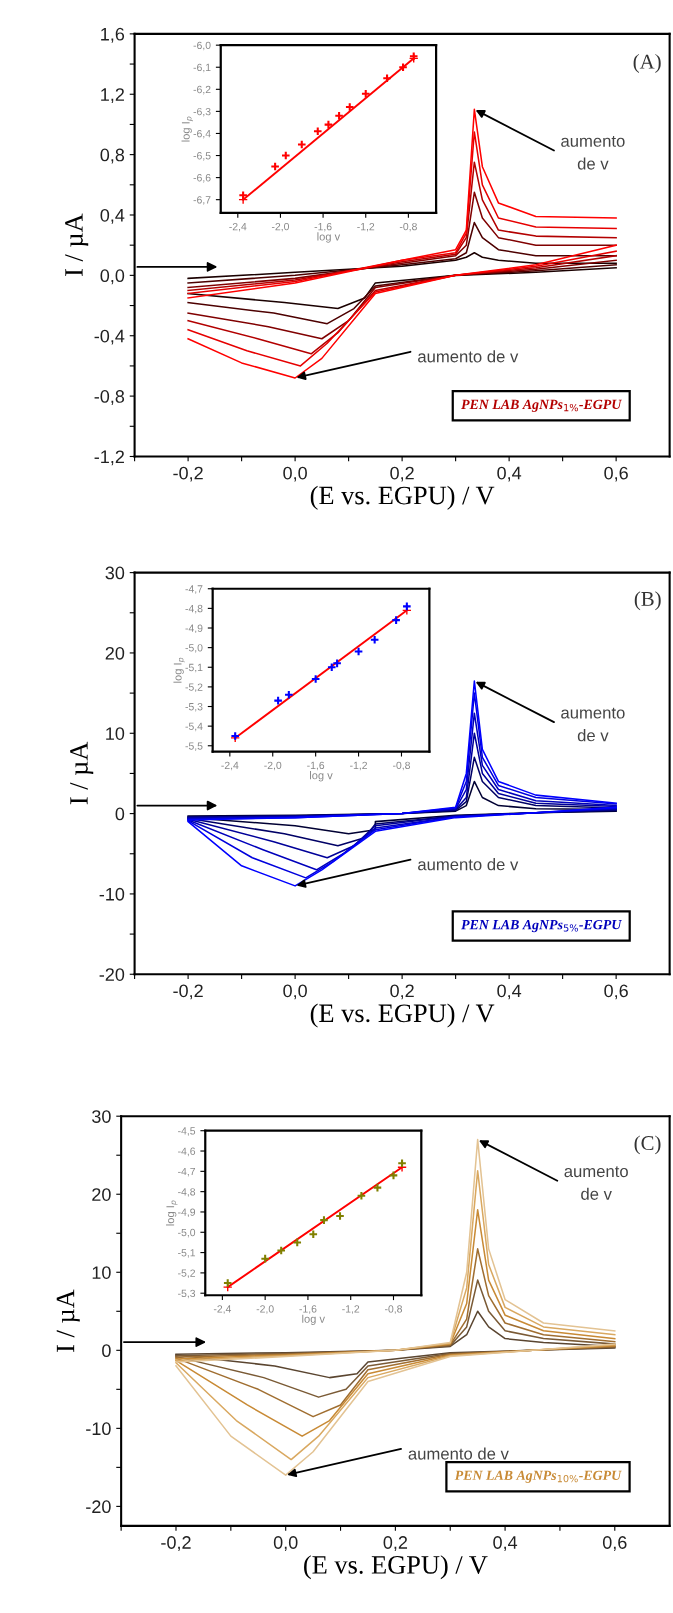 Image resolution: width=673 pixels, height=1613 pixels. What do you see at coordinates (113, 35) in the screenshot?
I see `y-tick-label: 1,6` at bounding box center [113, 35].